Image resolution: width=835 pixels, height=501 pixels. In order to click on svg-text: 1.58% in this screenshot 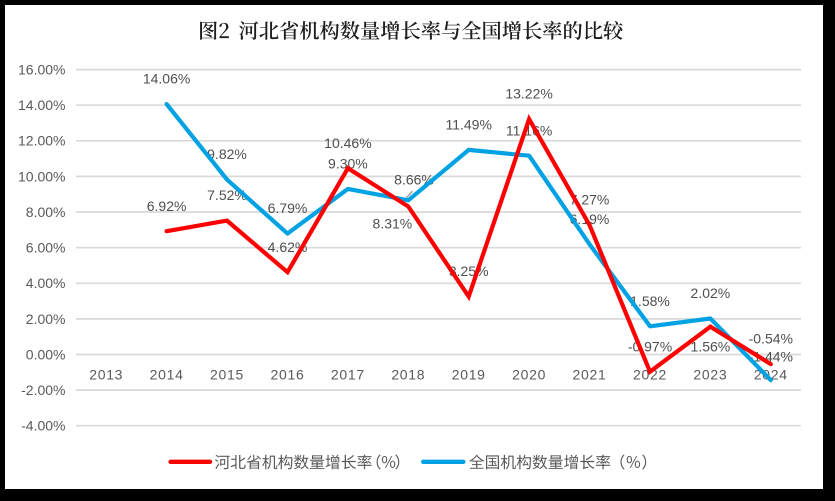, I will do `click(650, 301)`.